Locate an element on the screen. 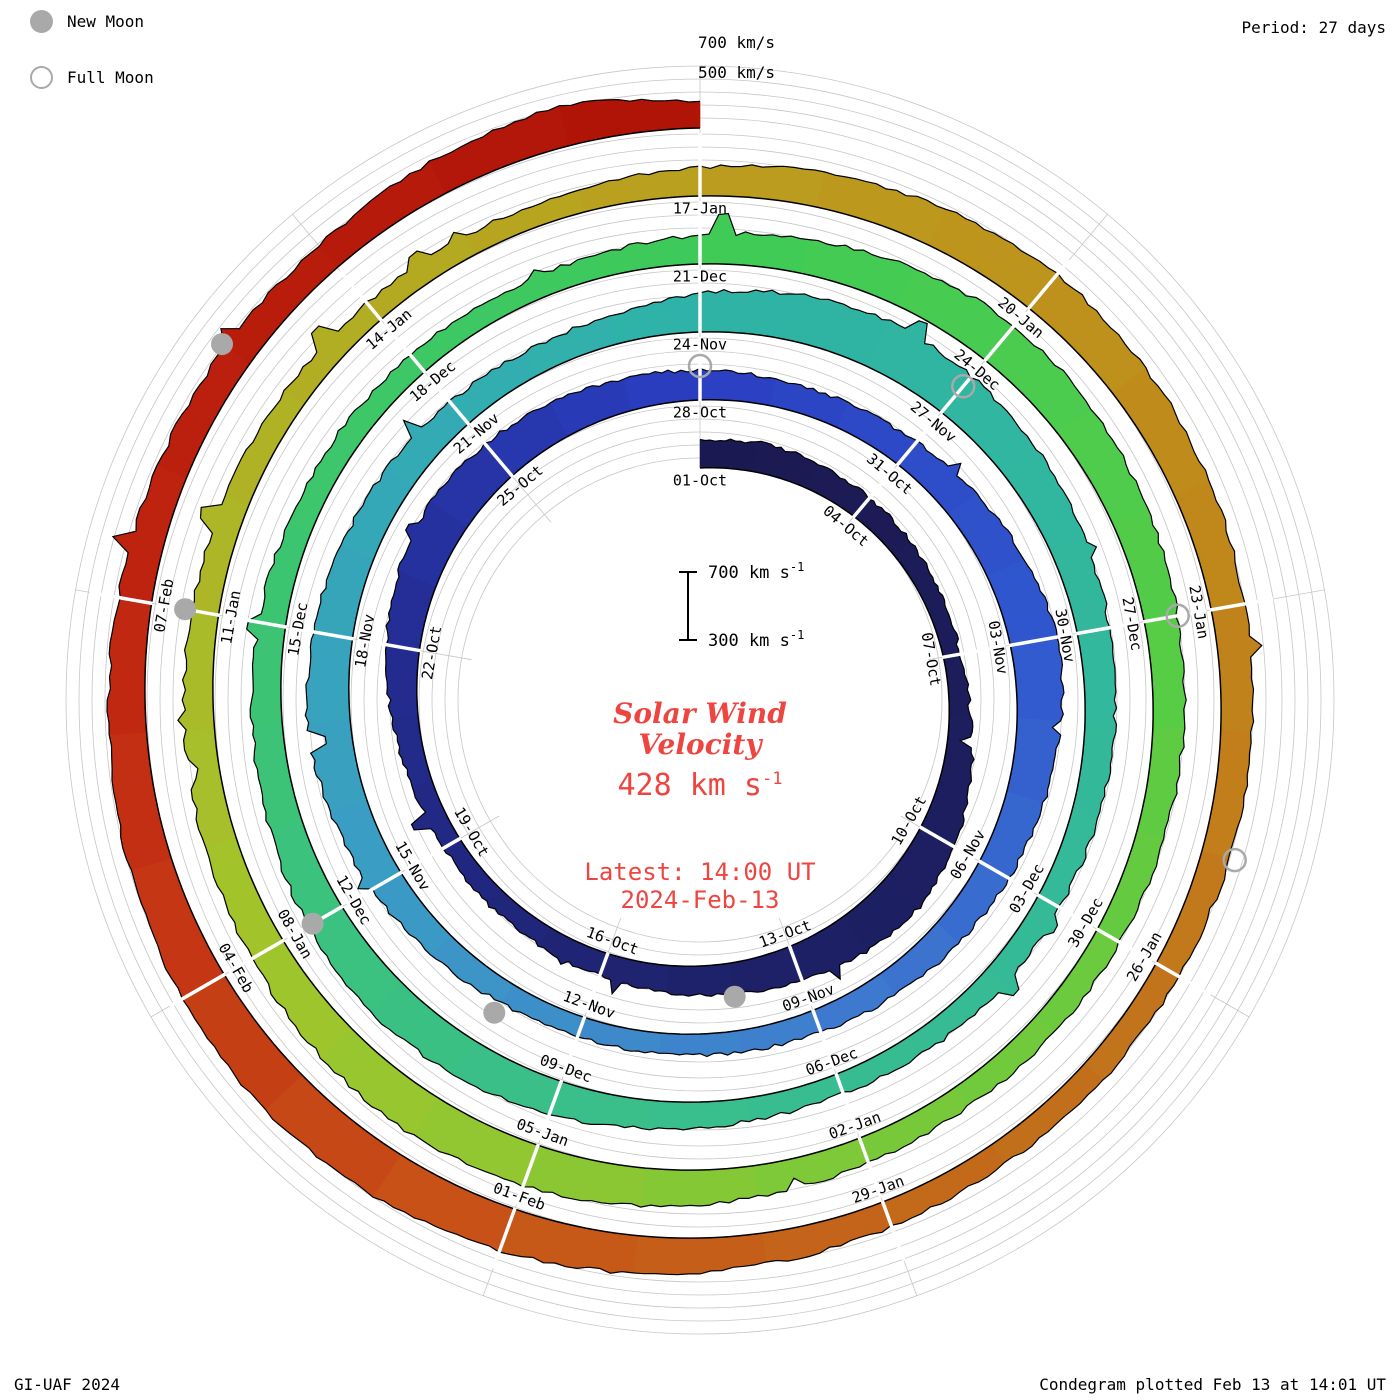  chart-title: Solar Wind Velocity is located at coordinates (700, 729).